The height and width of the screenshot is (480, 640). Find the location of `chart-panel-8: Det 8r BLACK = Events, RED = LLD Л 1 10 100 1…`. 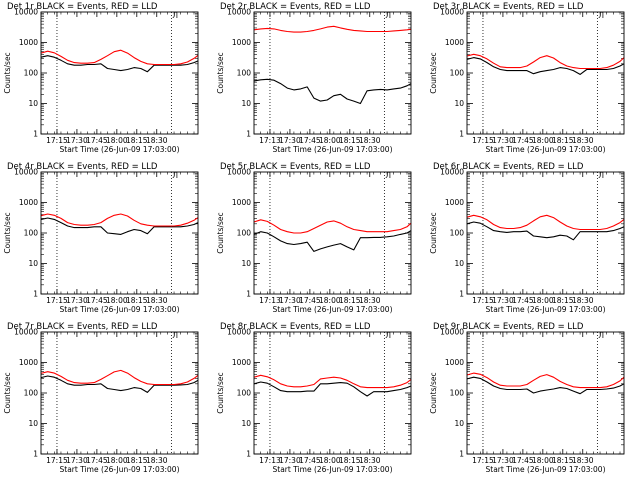

chart-panel-8: Det 8r BLACK = Events, RED = LLD Л 1 10 100 1… is located at coordinates (314, 398).